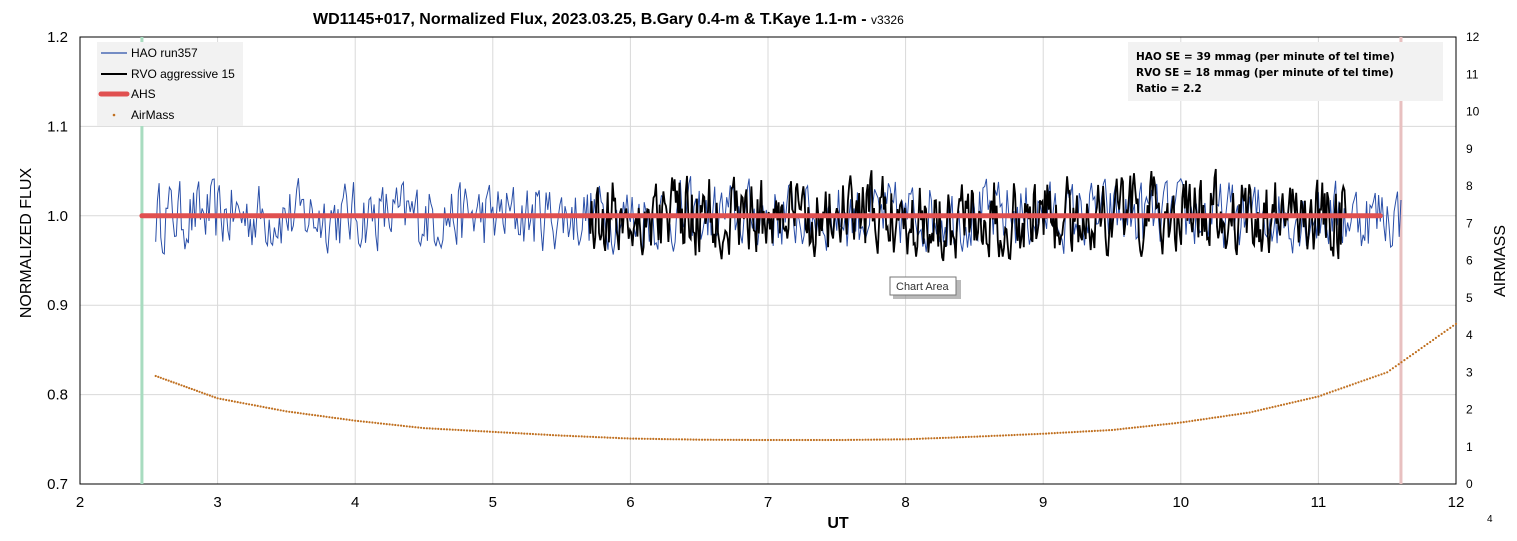  Describe the element at coordinates (768, 502) in the screenshot. I see `x-tick-label: 7` at that location.